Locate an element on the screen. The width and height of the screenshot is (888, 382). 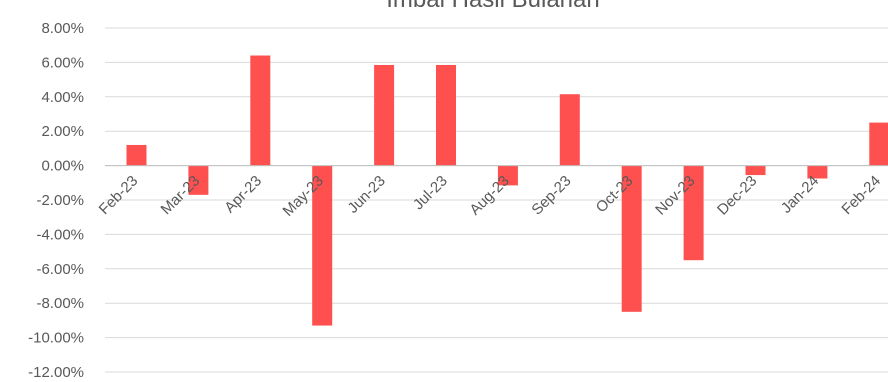
y-tick-label: 6.00% is located at coordinates (62, 62).